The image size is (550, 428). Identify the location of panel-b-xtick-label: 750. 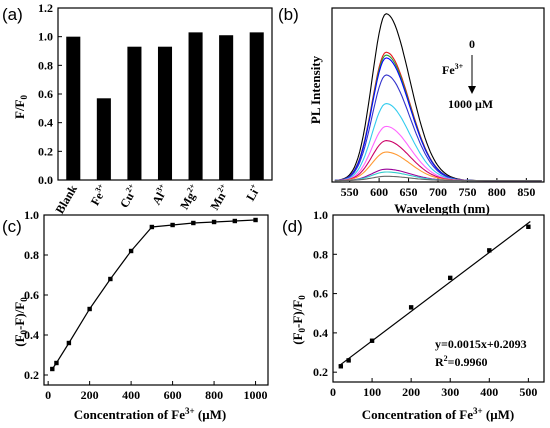
(467, 192).